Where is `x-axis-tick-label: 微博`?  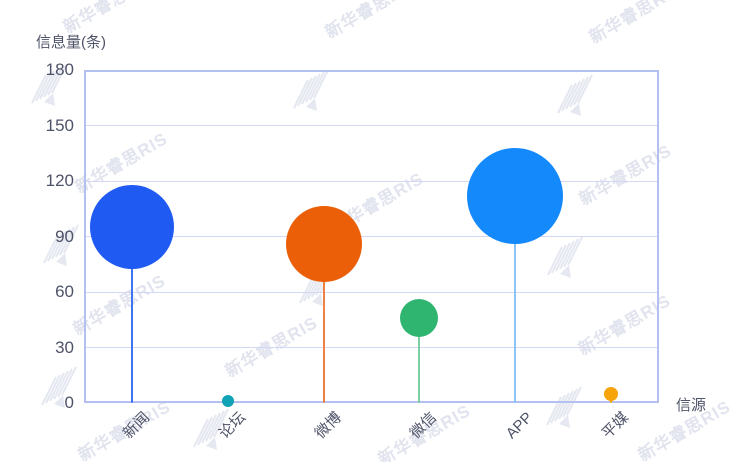
x-axis-tick-label: 微博 is located at coordinates (328, 426).